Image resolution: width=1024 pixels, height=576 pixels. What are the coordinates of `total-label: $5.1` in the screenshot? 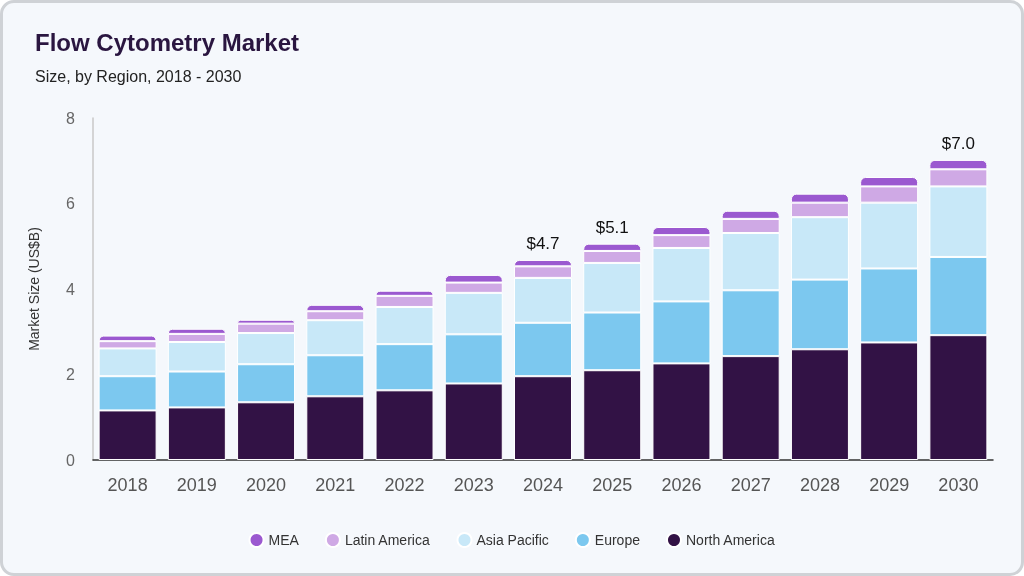 It's located at (612, 227).